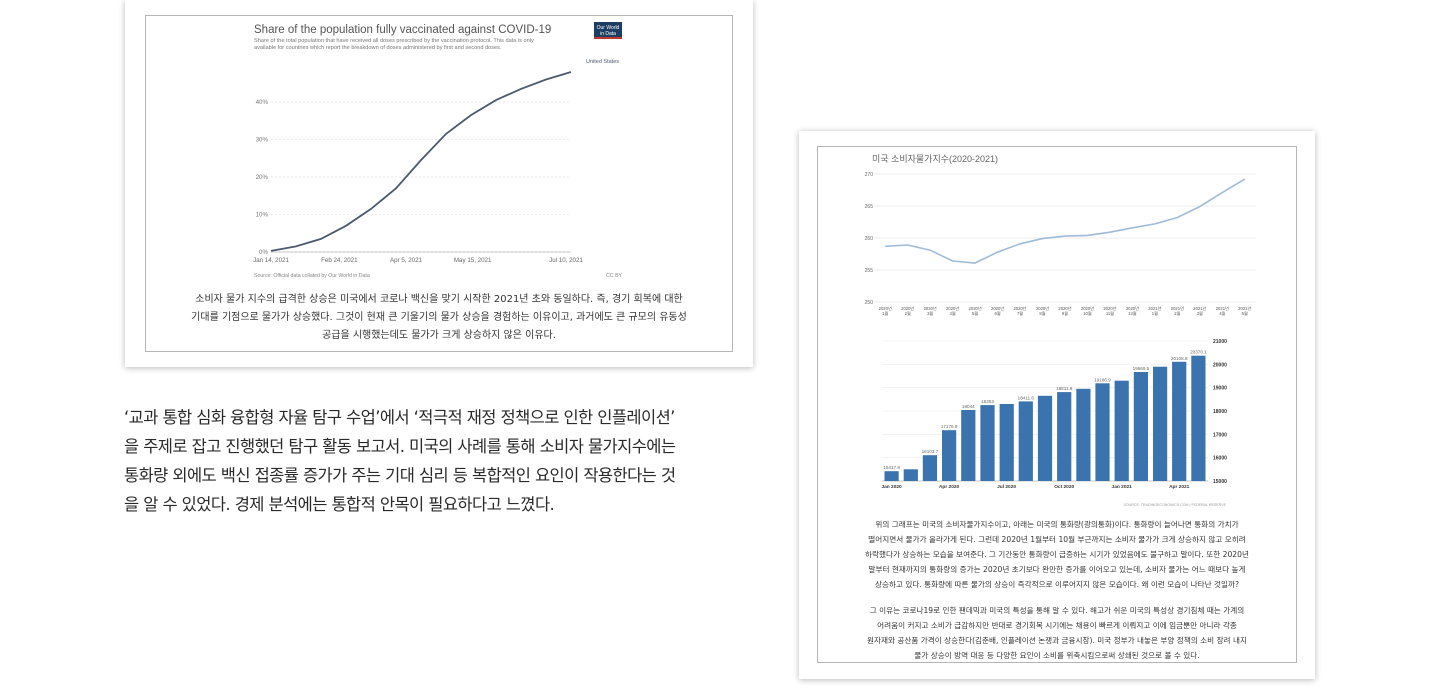  I want to click on cpi-x-tick-month: 7월, so click(1020, 313).